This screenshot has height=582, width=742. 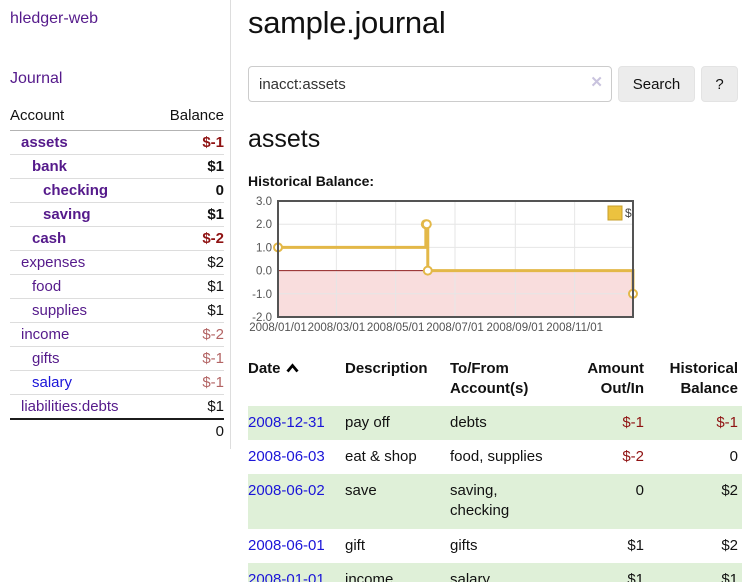 I want to click on transaction-accounts: saving, checking, so click(x=480, y=501).